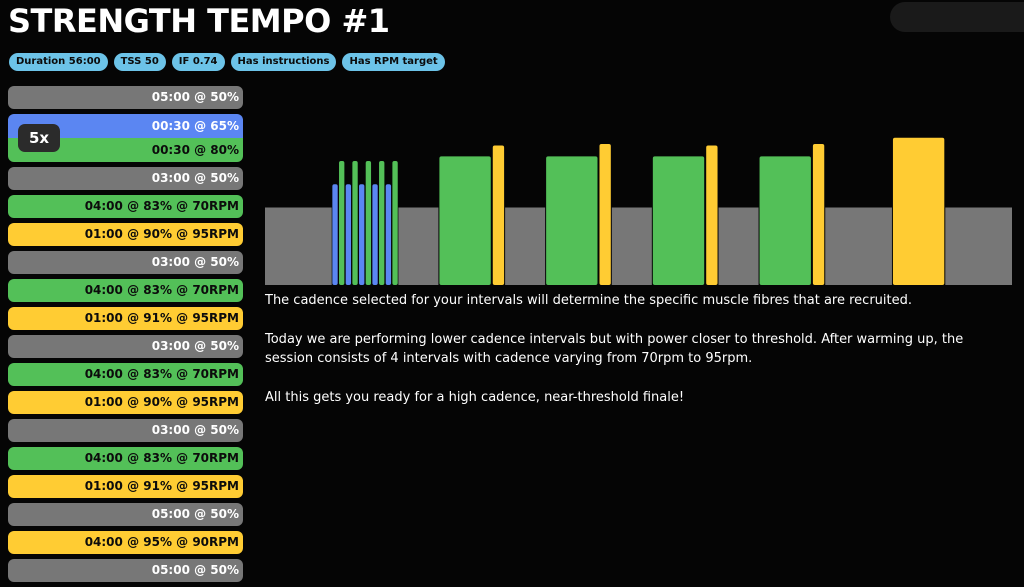  Describe the element at coordinates (125, 542) in the screenshot. I see `interval-row: 04:00 @ 95% @ 90RPM` at that location.